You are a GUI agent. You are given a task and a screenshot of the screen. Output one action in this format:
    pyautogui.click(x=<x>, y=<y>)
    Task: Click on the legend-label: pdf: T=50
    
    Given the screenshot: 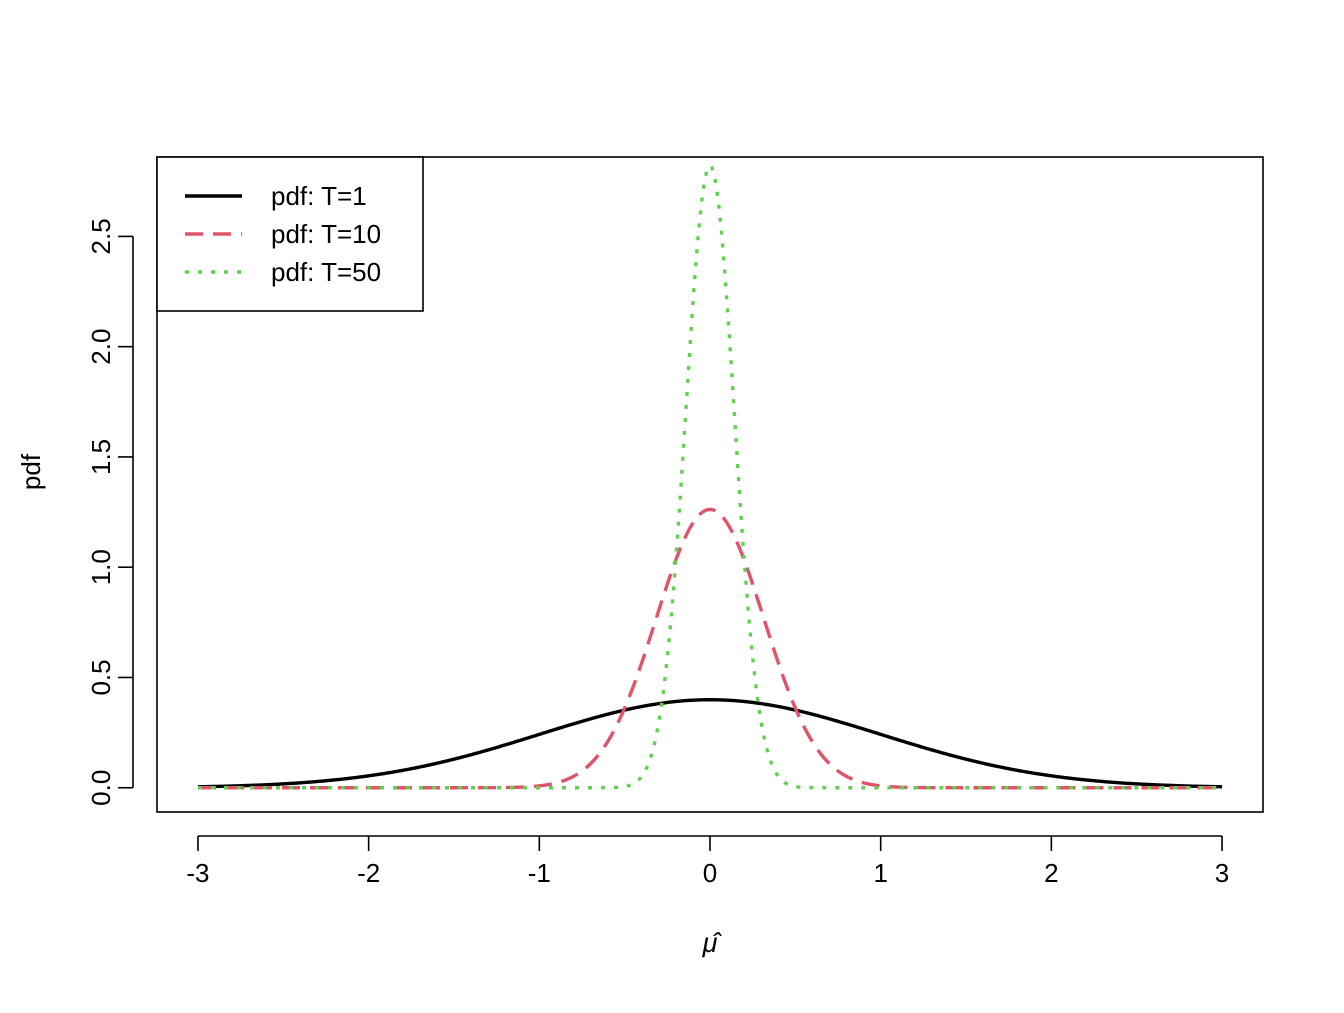 What is the action you would take?
    pyautogui.click(x=326, y=272)
    